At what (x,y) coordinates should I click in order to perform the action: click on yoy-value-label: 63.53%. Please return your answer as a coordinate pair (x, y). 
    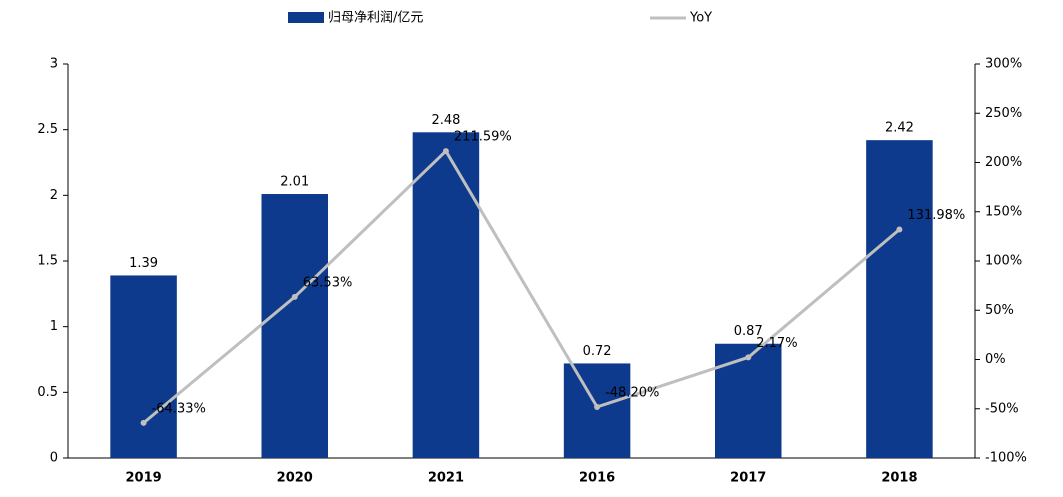
    Looking at the image, I should click on (328, 282).